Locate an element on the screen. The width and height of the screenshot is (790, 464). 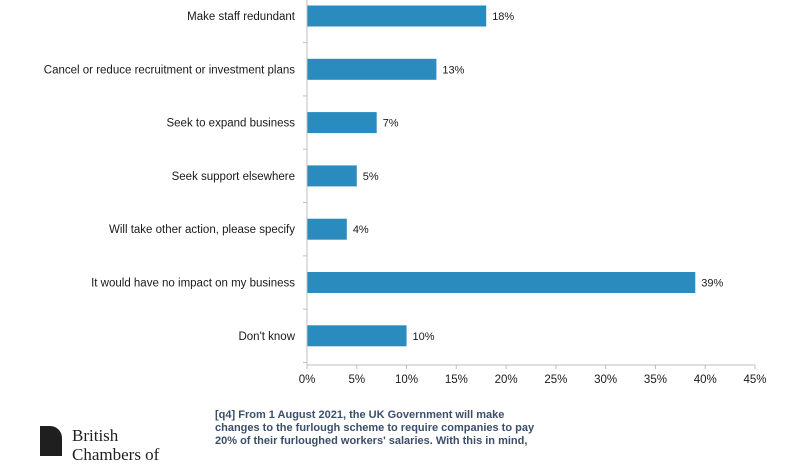
y-axis-ticks is located at coordinates (305, 202).